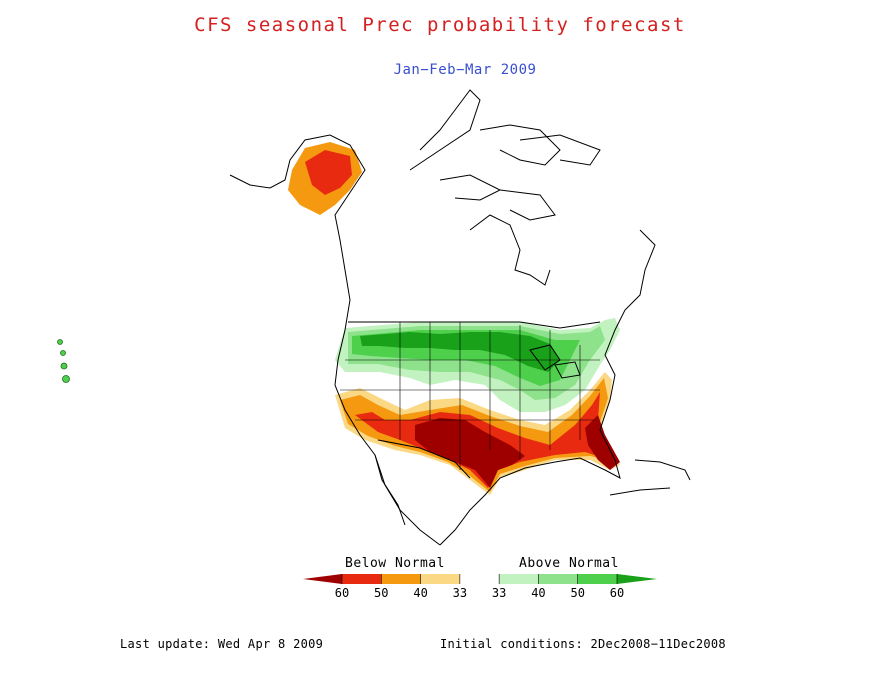  I want to click on state-lines, so click(470, 396).